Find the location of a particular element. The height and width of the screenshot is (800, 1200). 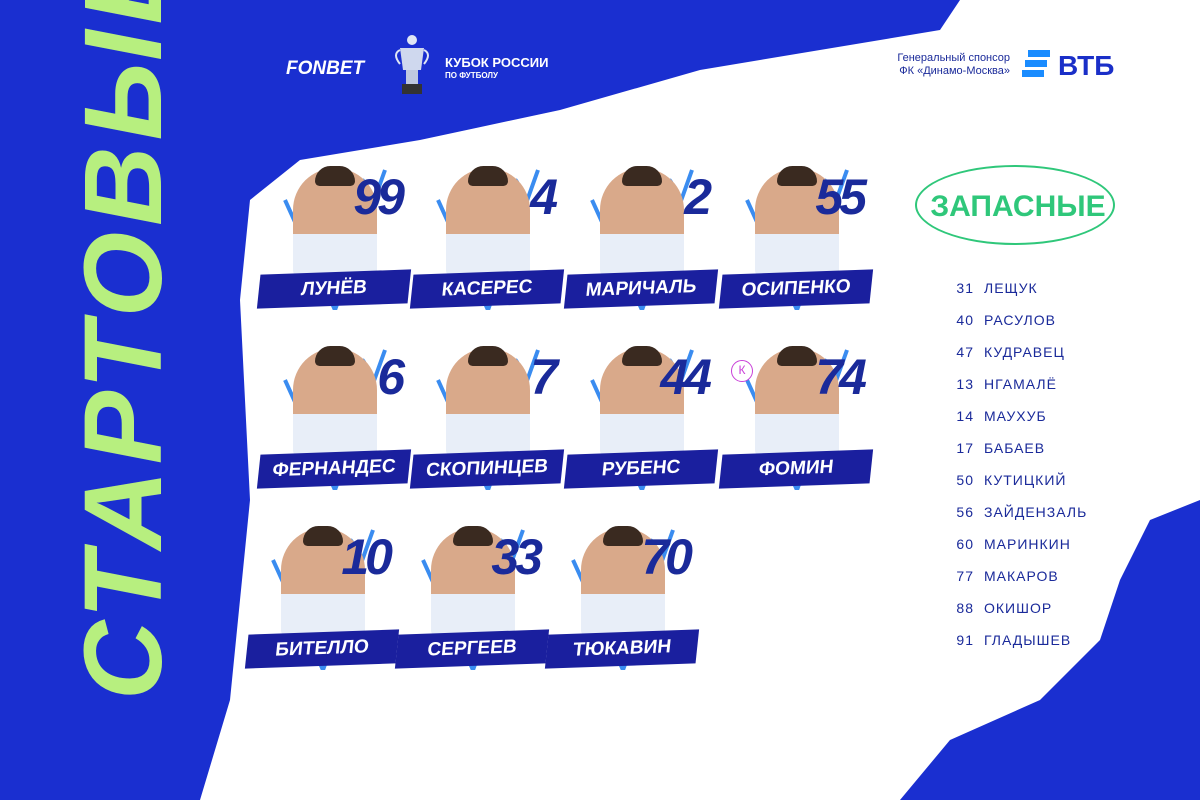

player-card: 55 ОСИПЕНКО is located at coordinates (796, 235).